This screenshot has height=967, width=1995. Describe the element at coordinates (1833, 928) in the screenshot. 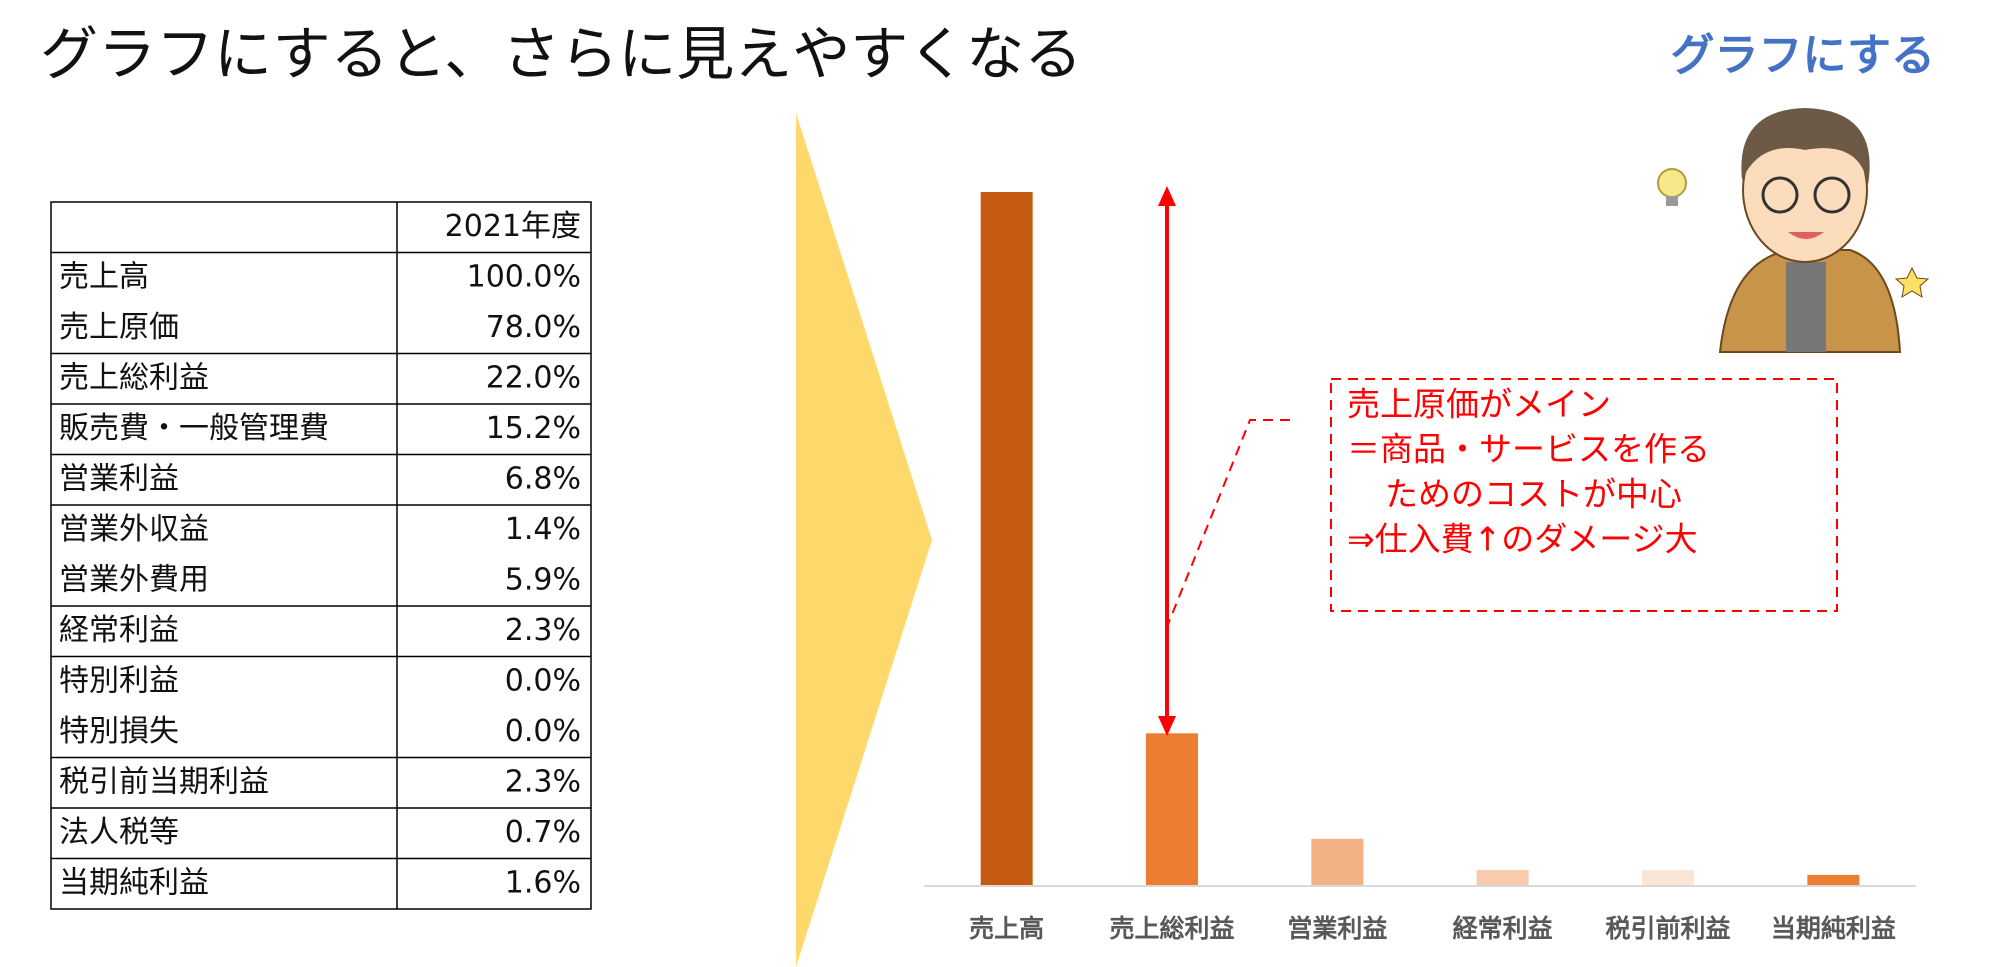

I see `x-tick-label: 当期純利益` at that location.